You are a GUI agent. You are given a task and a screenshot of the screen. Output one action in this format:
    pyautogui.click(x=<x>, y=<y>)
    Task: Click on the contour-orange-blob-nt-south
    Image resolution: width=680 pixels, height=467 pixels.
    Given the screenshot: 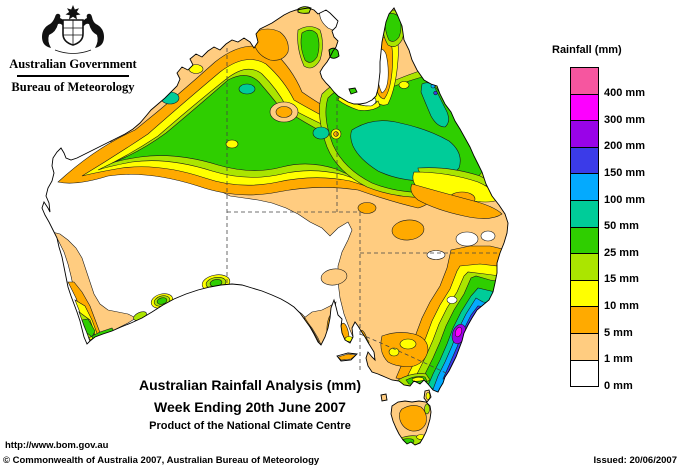 What is the action you would take?
    pyautogui.click(x=367, y=208)
    